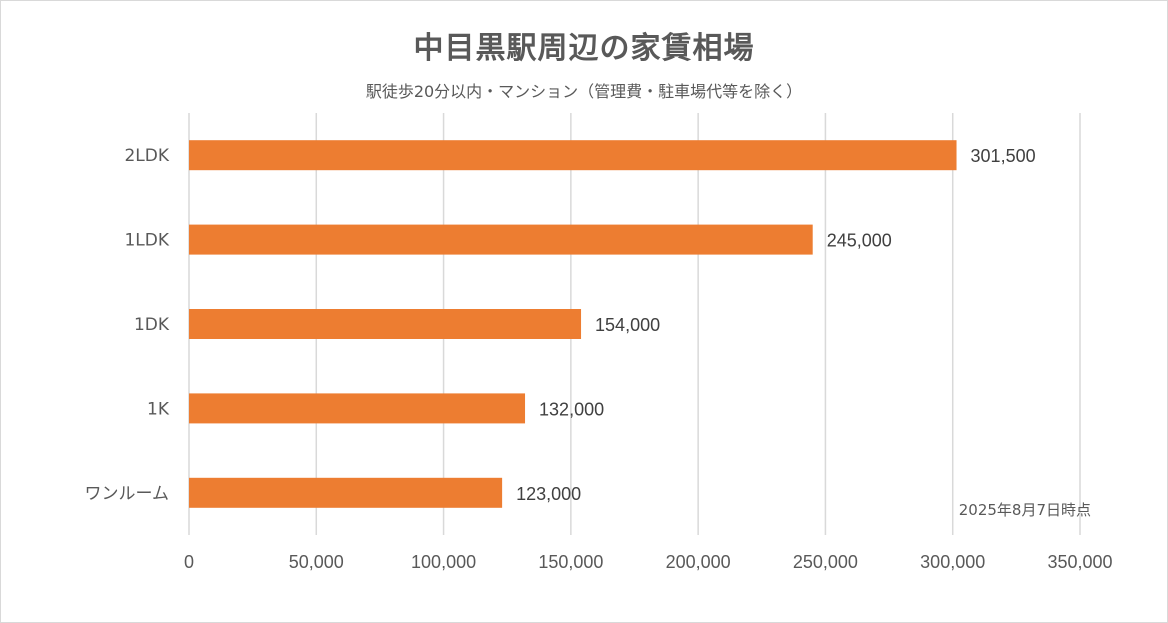  What do you see at coordinates (825, 562) in the screenshot?
I see `x-tick-label: 250,000` at bounding box center [825, 562].